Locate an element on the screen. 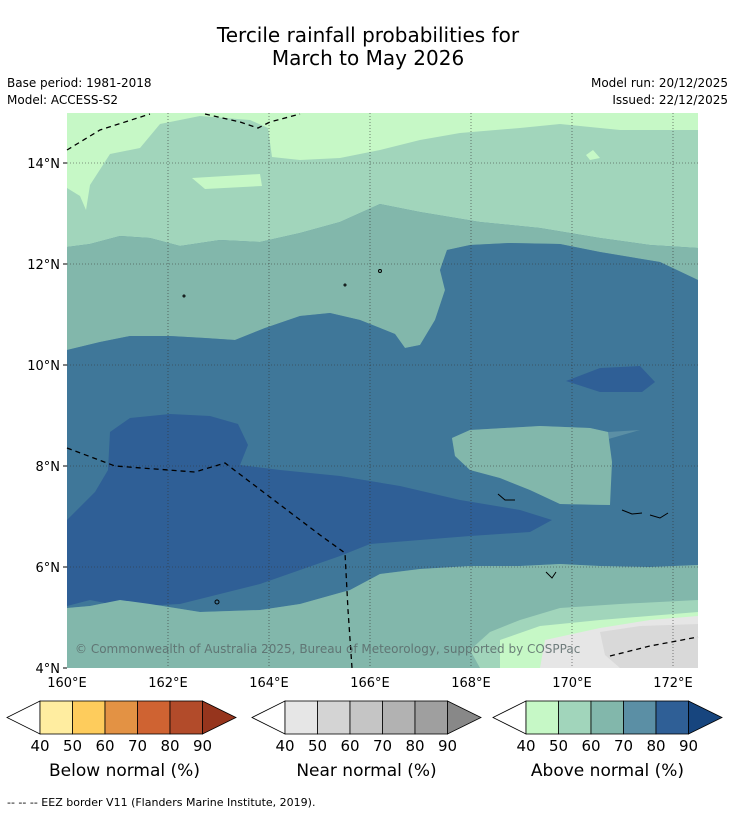 Image resolution: width=736 pixels, height=816 pixels. above-cbar-tick: 60 is located at coordinates (590, 746).